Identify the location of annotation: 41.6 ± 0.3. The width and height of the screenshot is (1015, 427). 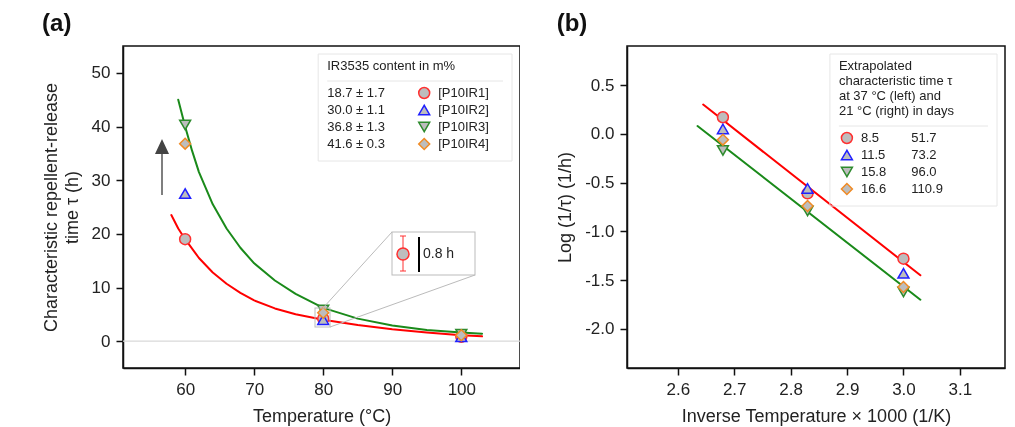
(356, 143).